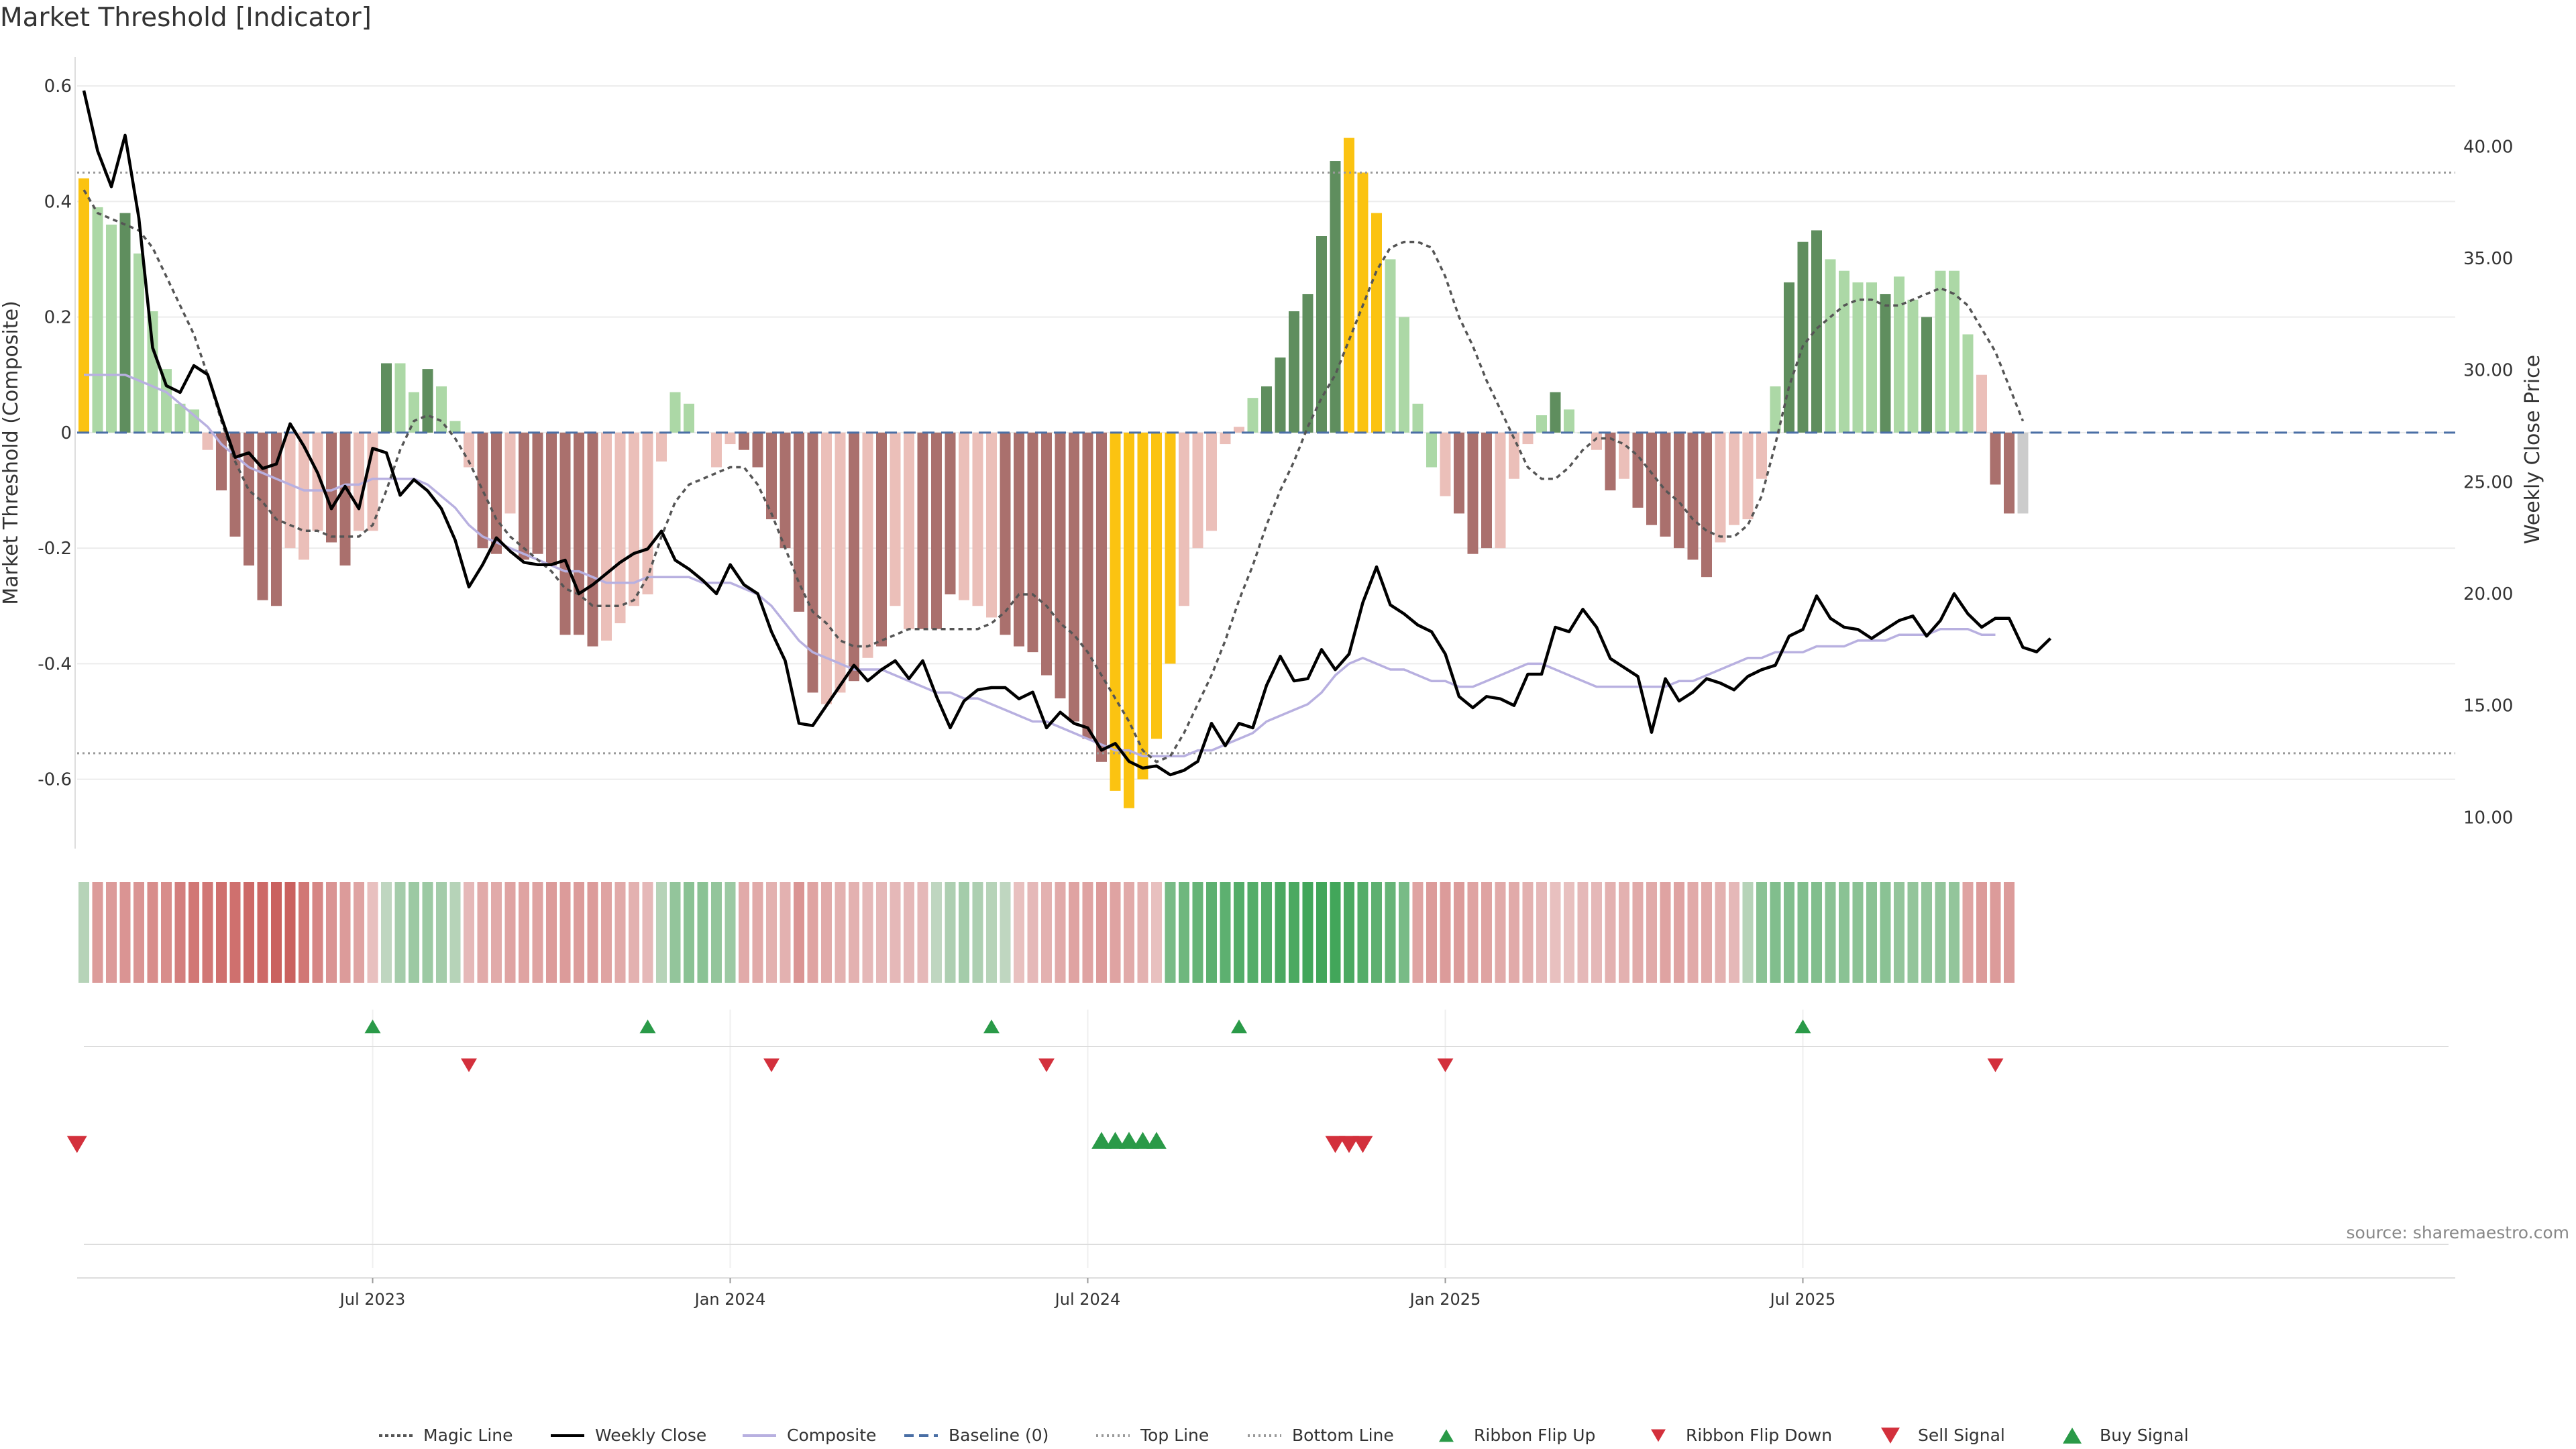 This screenshot has height=1449, width=2576. I want to click on y-tick-label: 0.6, so click(58, 86).